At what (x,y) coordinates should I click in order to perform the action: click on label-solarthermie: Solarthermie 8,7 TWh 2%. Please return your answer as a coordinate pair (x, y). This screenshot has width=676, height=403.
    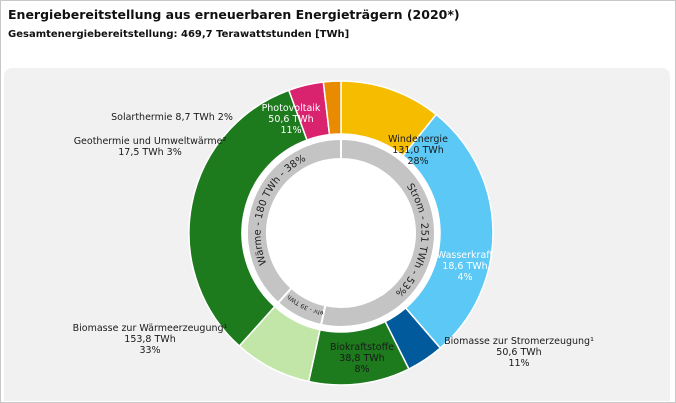
    Looking at the image, I should click on (172, 117).